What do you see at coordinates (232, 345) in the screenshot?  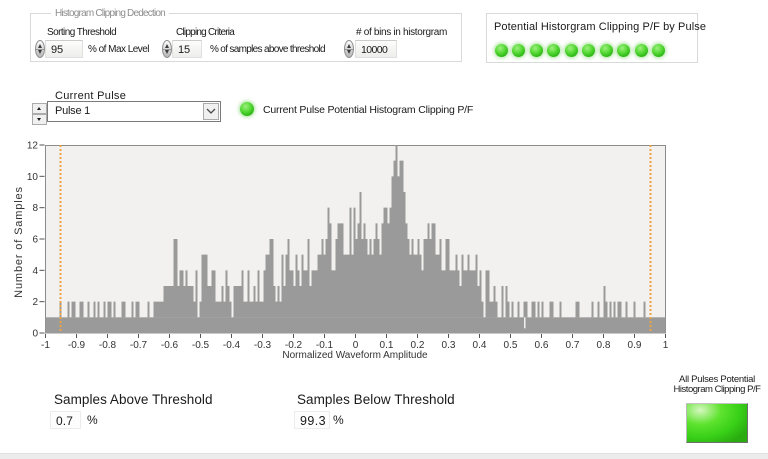 I see `svg-text: -0.4` at bounding box center [232, 345].